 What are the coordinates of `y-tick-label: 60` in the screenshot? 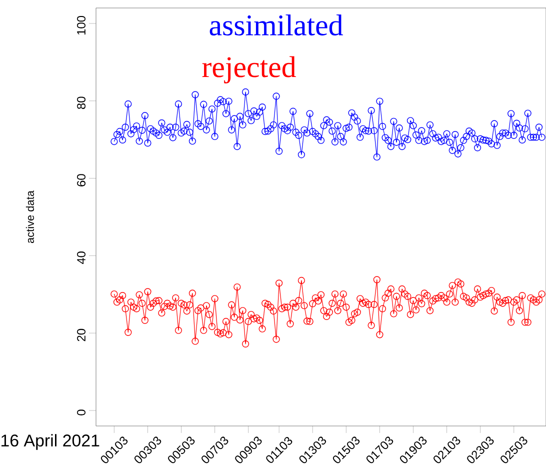 It's located at (81, 180).